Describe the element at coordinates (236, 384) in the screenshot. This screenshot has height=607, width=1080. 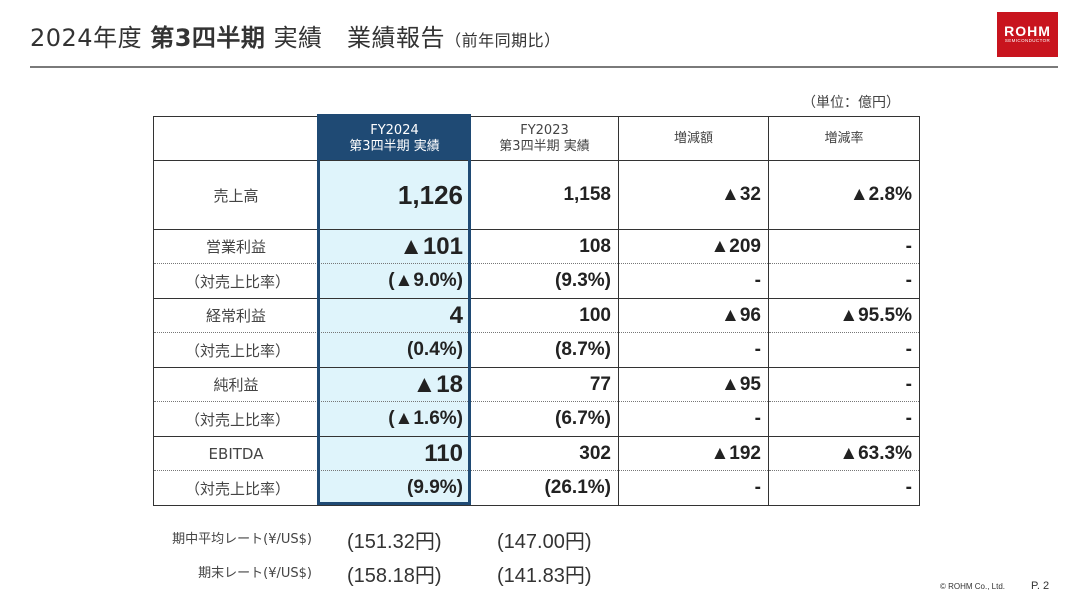
I see `row-label: 純利益` at that location.